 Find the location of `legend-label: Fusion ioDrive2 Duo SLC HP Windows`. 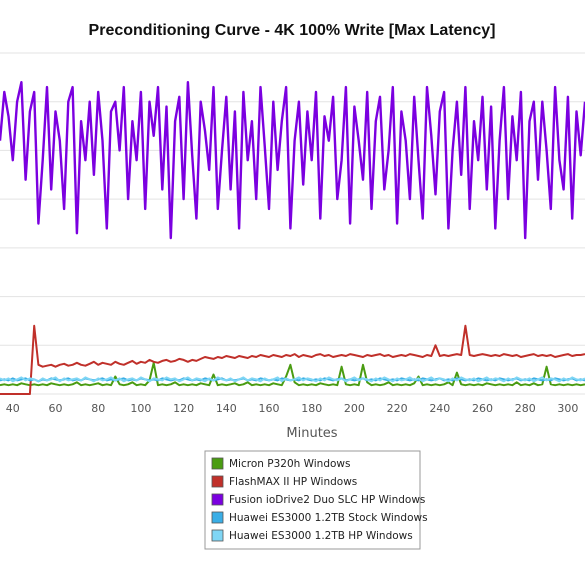

legend-label: Fusion ioDrive2 Duo SLC HP Windows is located at coordinates (327, 500).